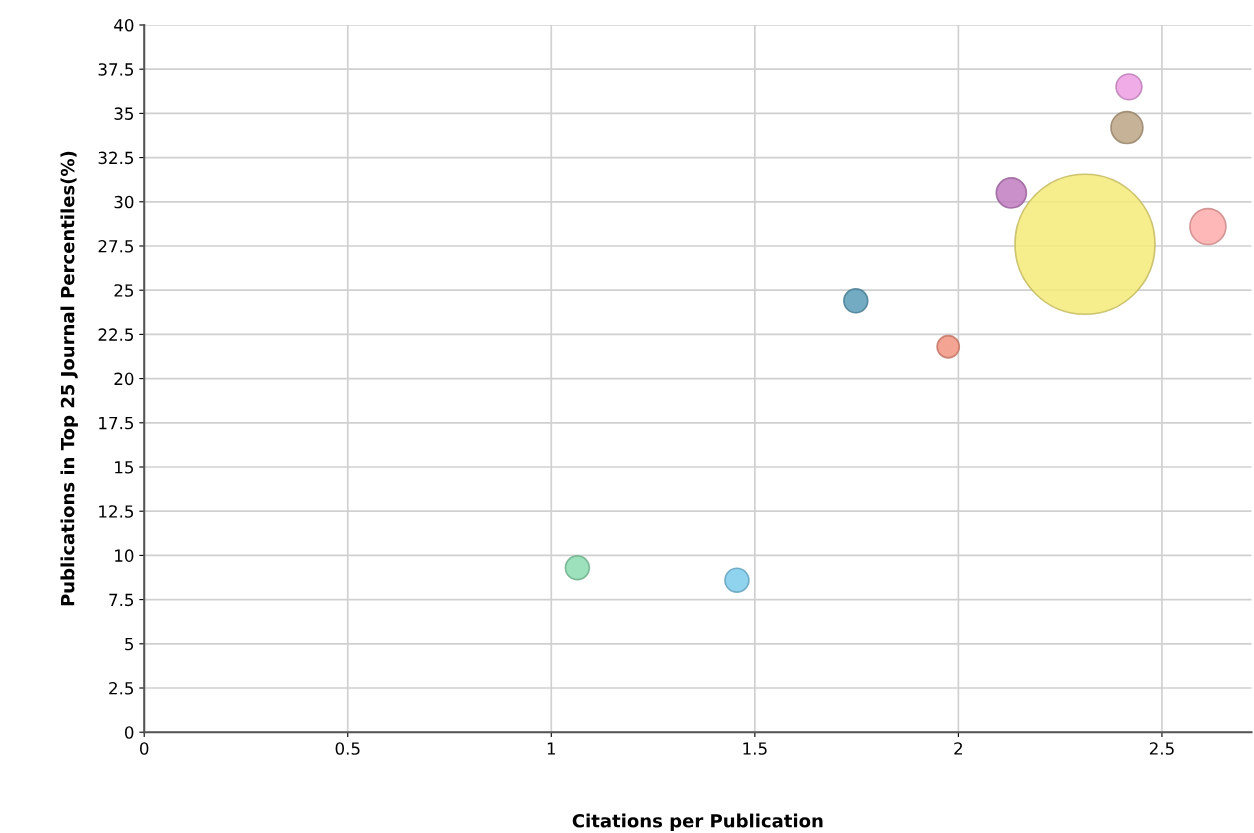  Describe the element at coordinates (124, 290) in the screenshot. I see `y-tick-label: 25` at that location.